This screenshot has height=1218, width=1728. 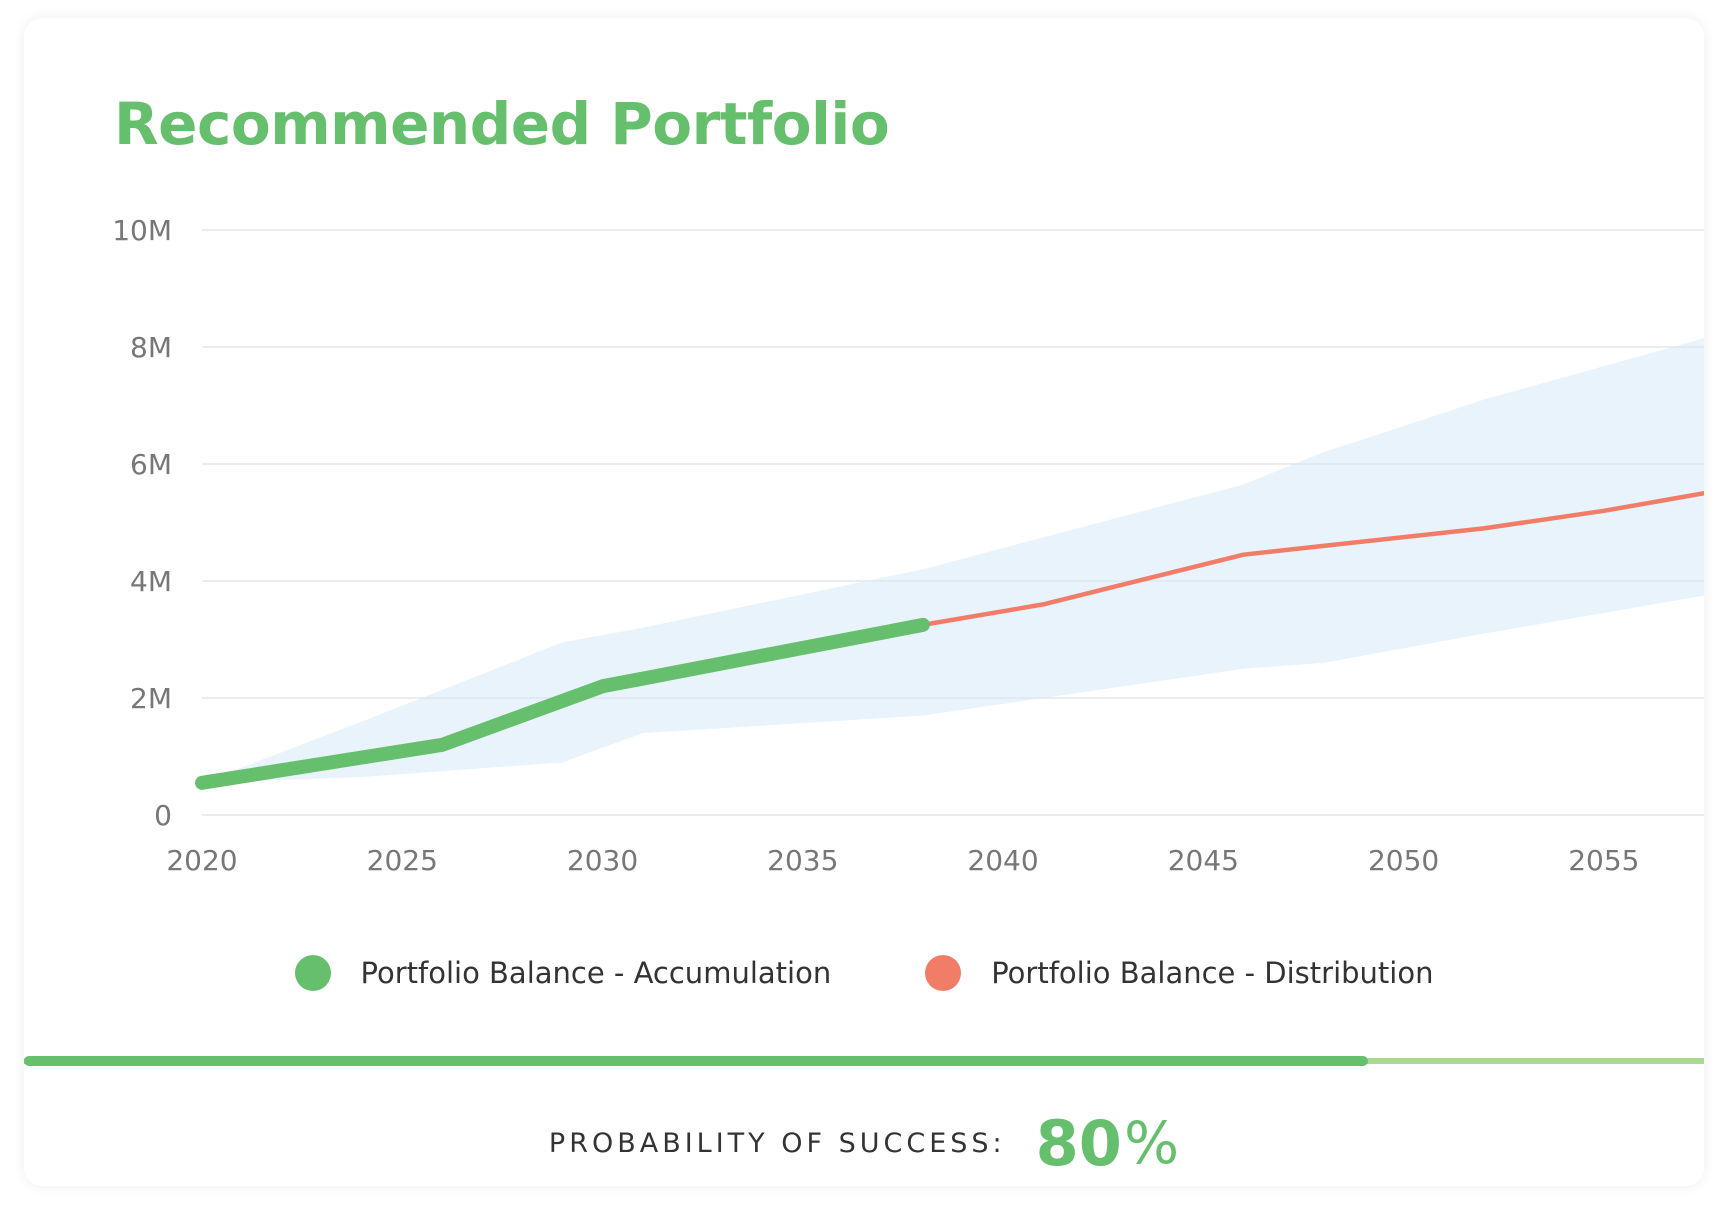 What do you see at coordinates (1203, 860) in the screenshot?
I see `x-tick-label: 2045` at bounding box center [1203, 860].